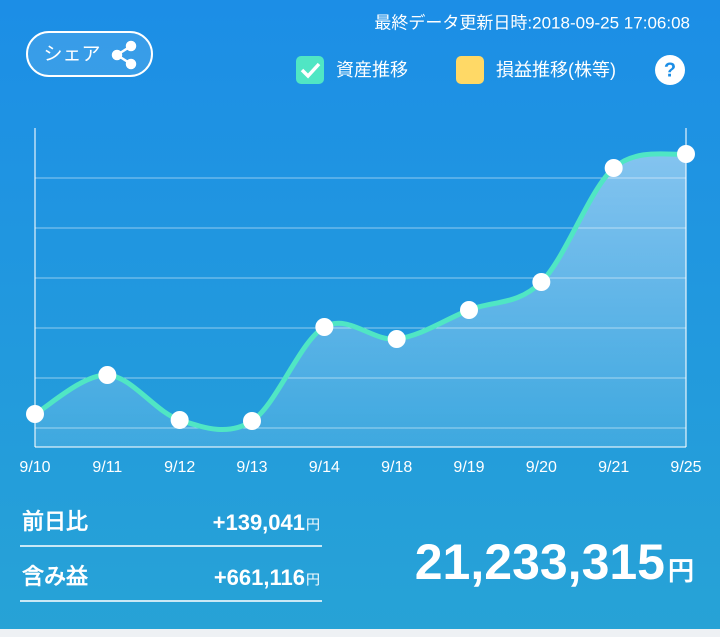 The width and height of the screenshot is (720, 637). Describe the element at coordinates (532, 22) in the screenshot. I see `update-time: 最終データ更新日時:2018-09-25 17:06:08` at that location.